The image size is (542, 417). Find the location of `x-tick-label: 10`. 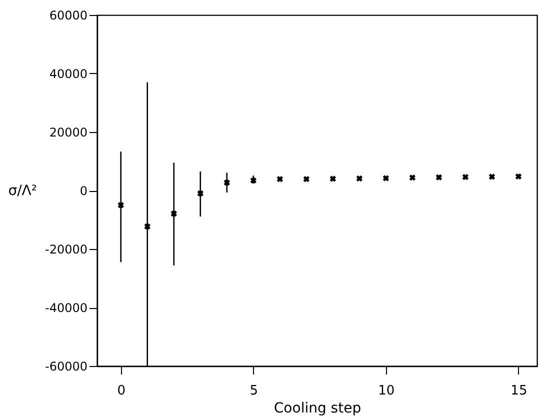

x-tick-label: 10 is located at coordinates (386, 391).